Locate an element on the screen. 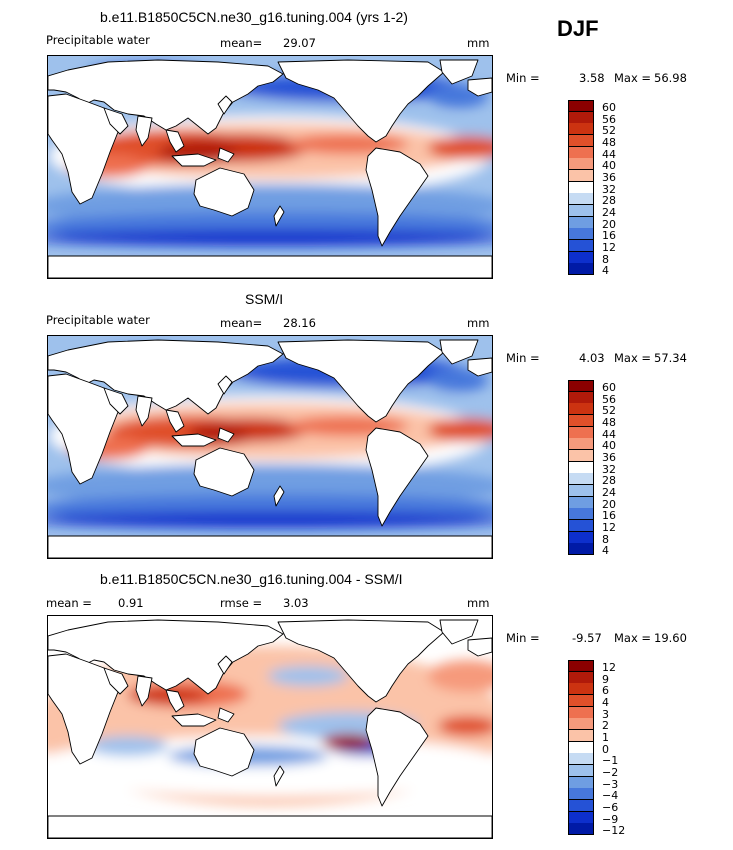 Image resolution: width=733 pixels, height=850 pixels. panel-3-colorbar: 12 9 6 4 3 2 1 0 −1 −2 −3 −4 −6 −9 −12 is located at coordinates (603, 749).